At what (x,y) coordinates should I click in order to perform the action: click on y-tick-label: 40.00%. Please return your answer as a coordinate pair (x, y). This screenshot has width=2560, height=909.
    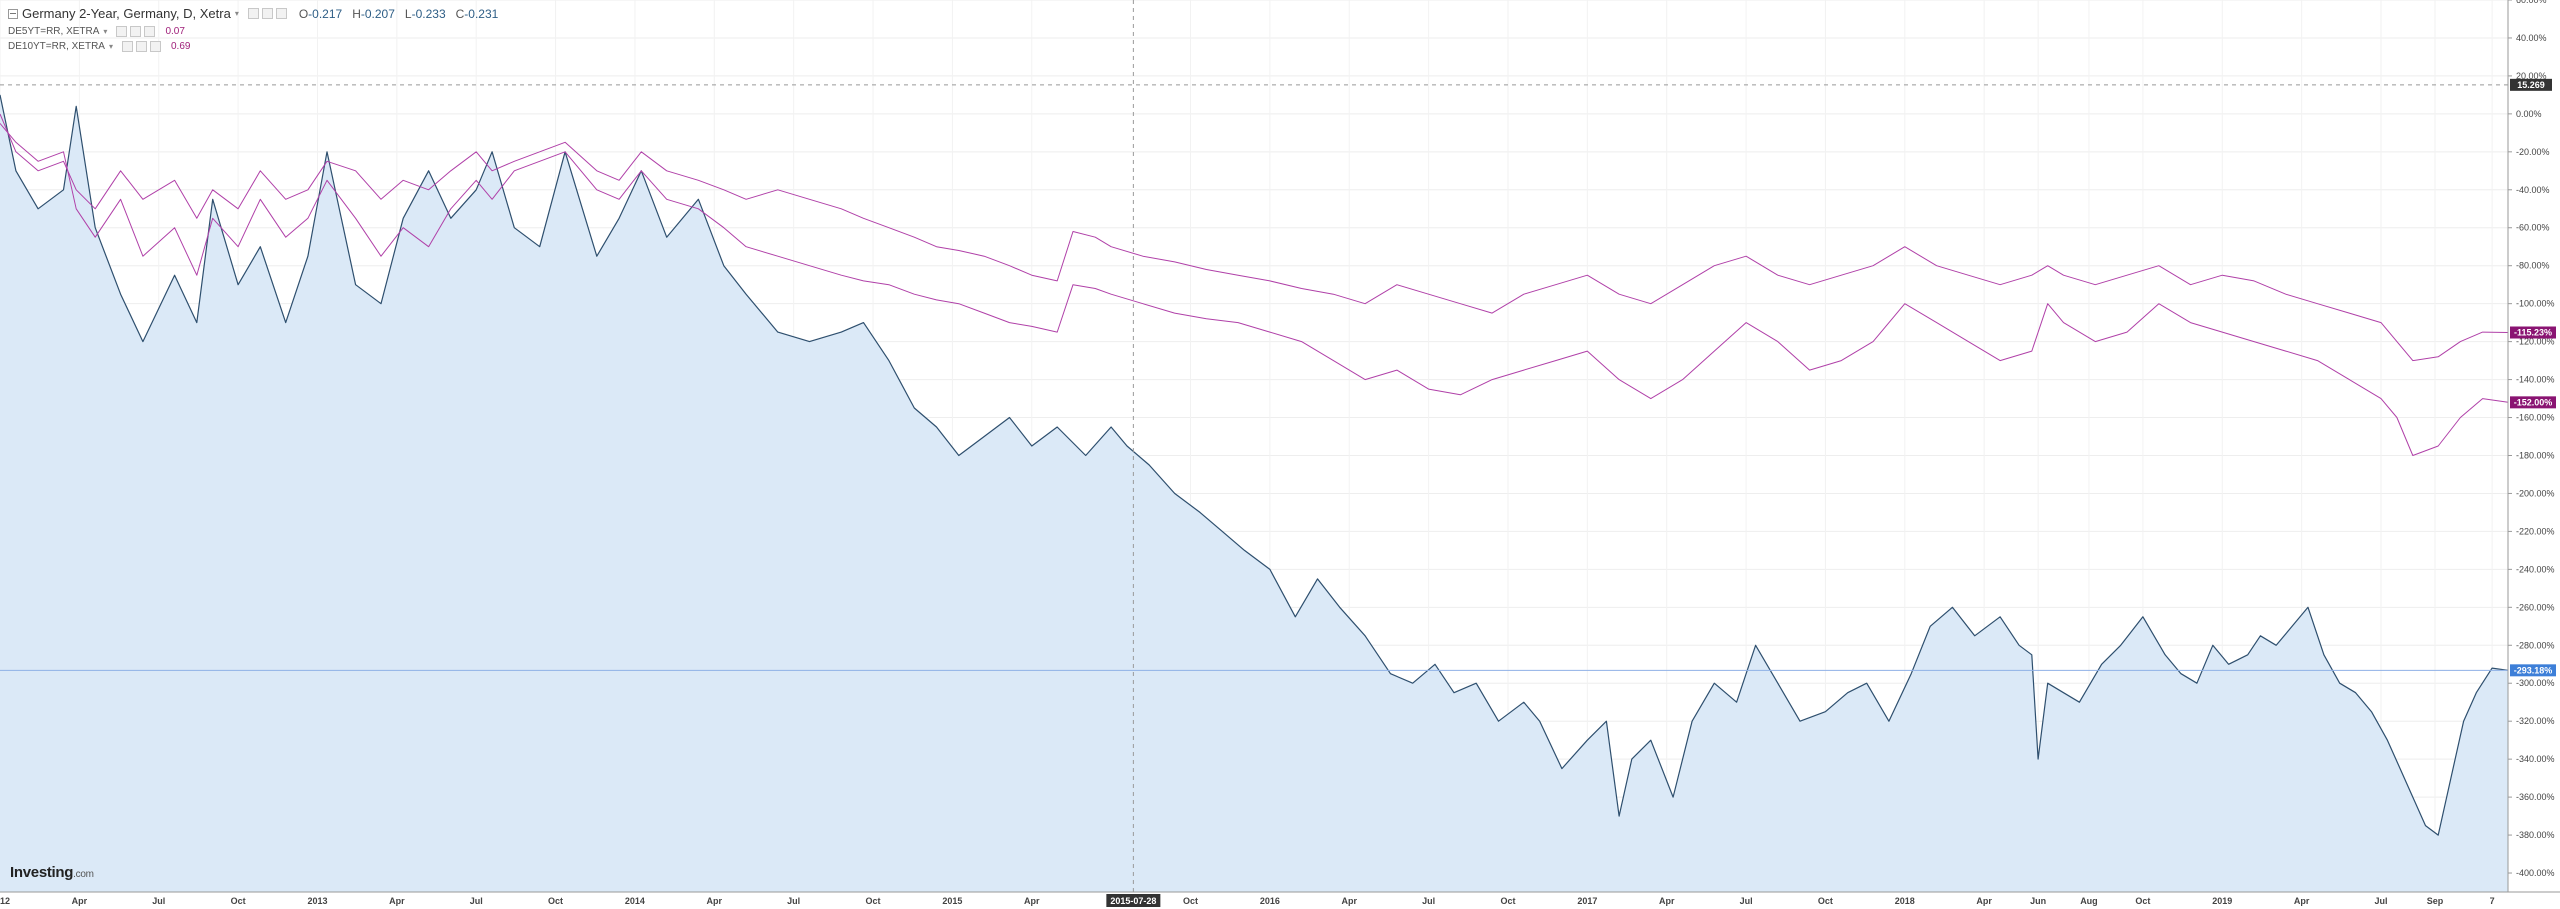
    Looking at the image, I should click on (2531, 38).